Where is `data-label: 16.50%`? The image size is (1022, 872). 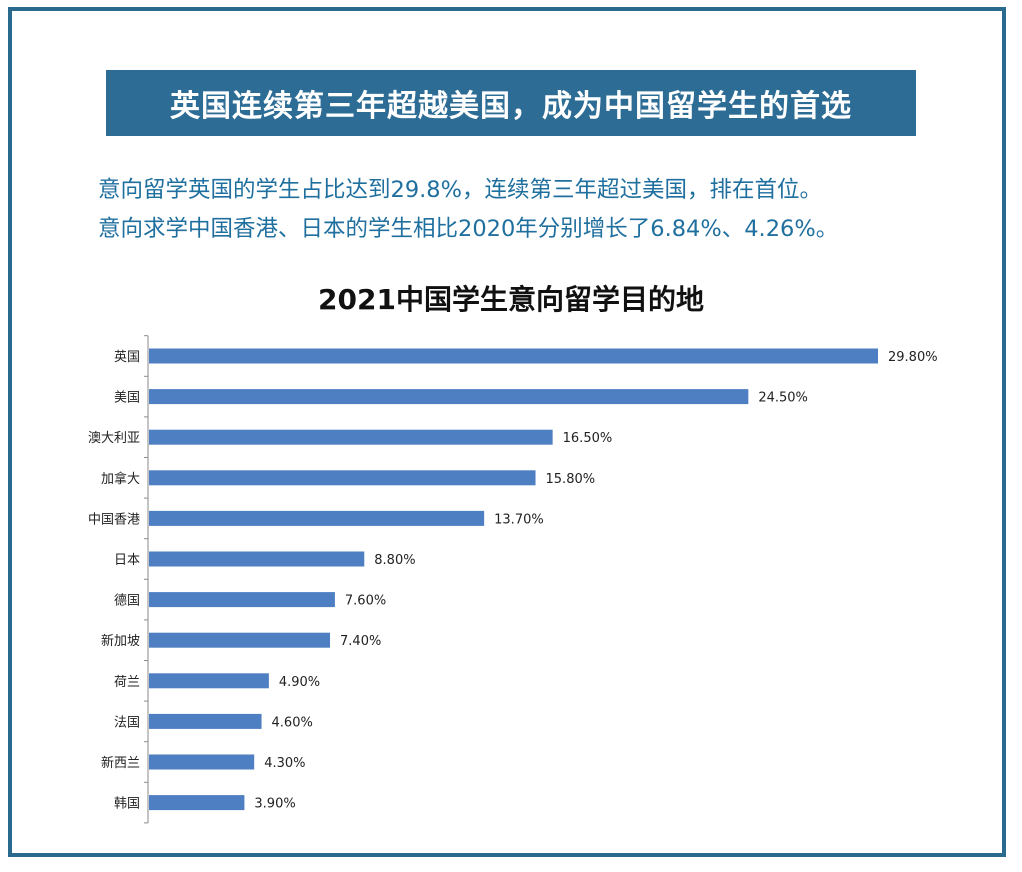
data-label: 16.50% is located at coordinates (588, 438).